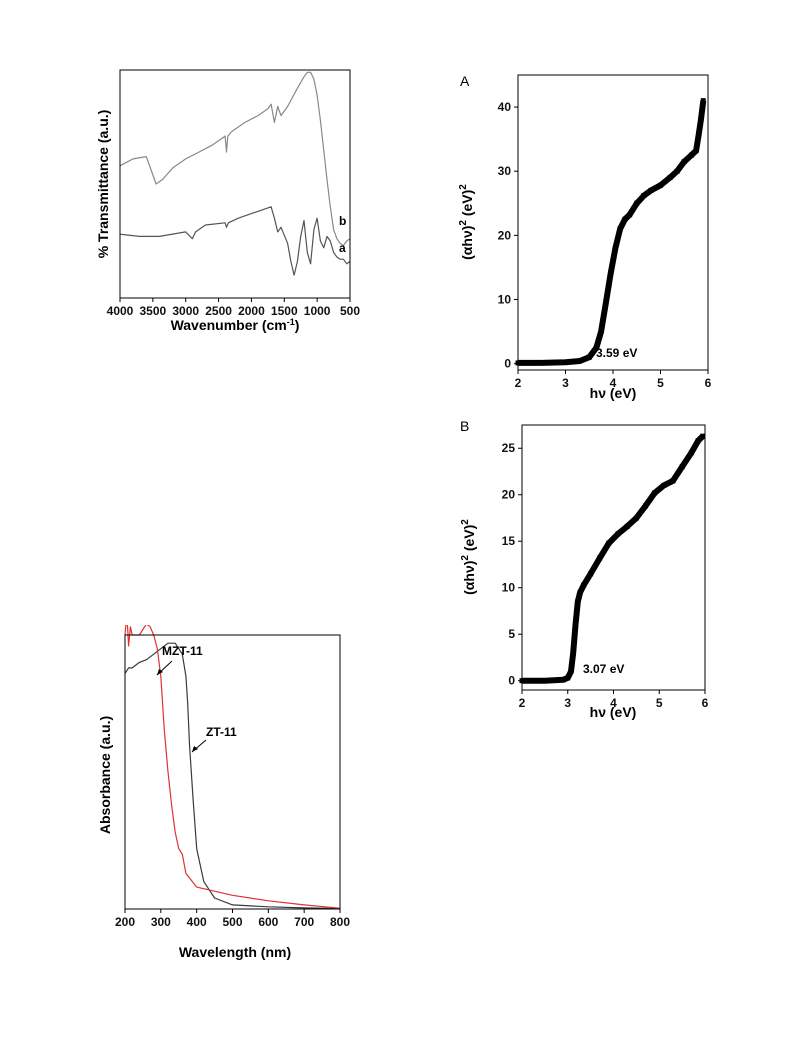 This screenshot has width=793, height=1057. I want to click on uvvis-x-tick-label: 600, so click(268, 922).